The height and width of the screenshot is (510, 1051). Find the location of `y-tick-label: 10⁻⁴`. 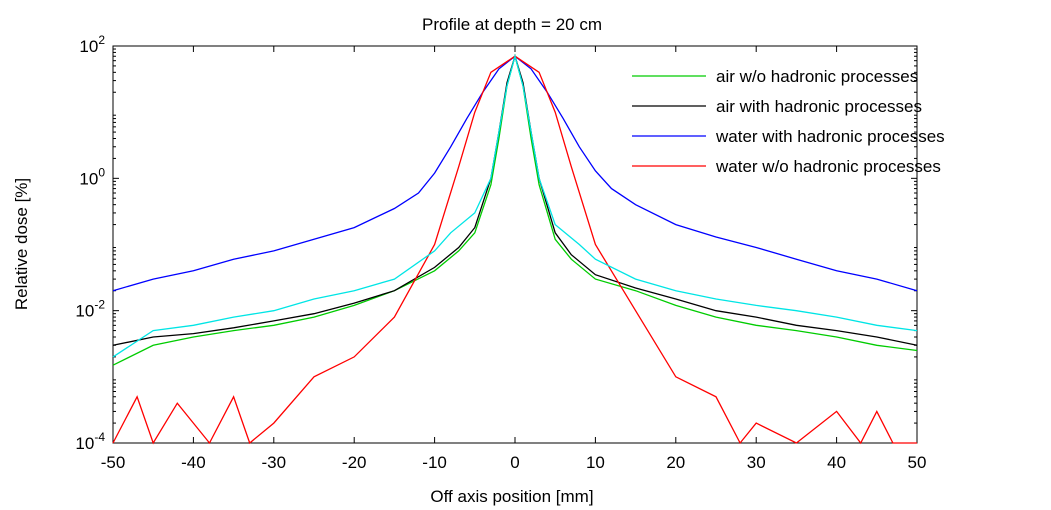

y-tick-label: 10⁻⁴ is located at coordinates (90, 441).